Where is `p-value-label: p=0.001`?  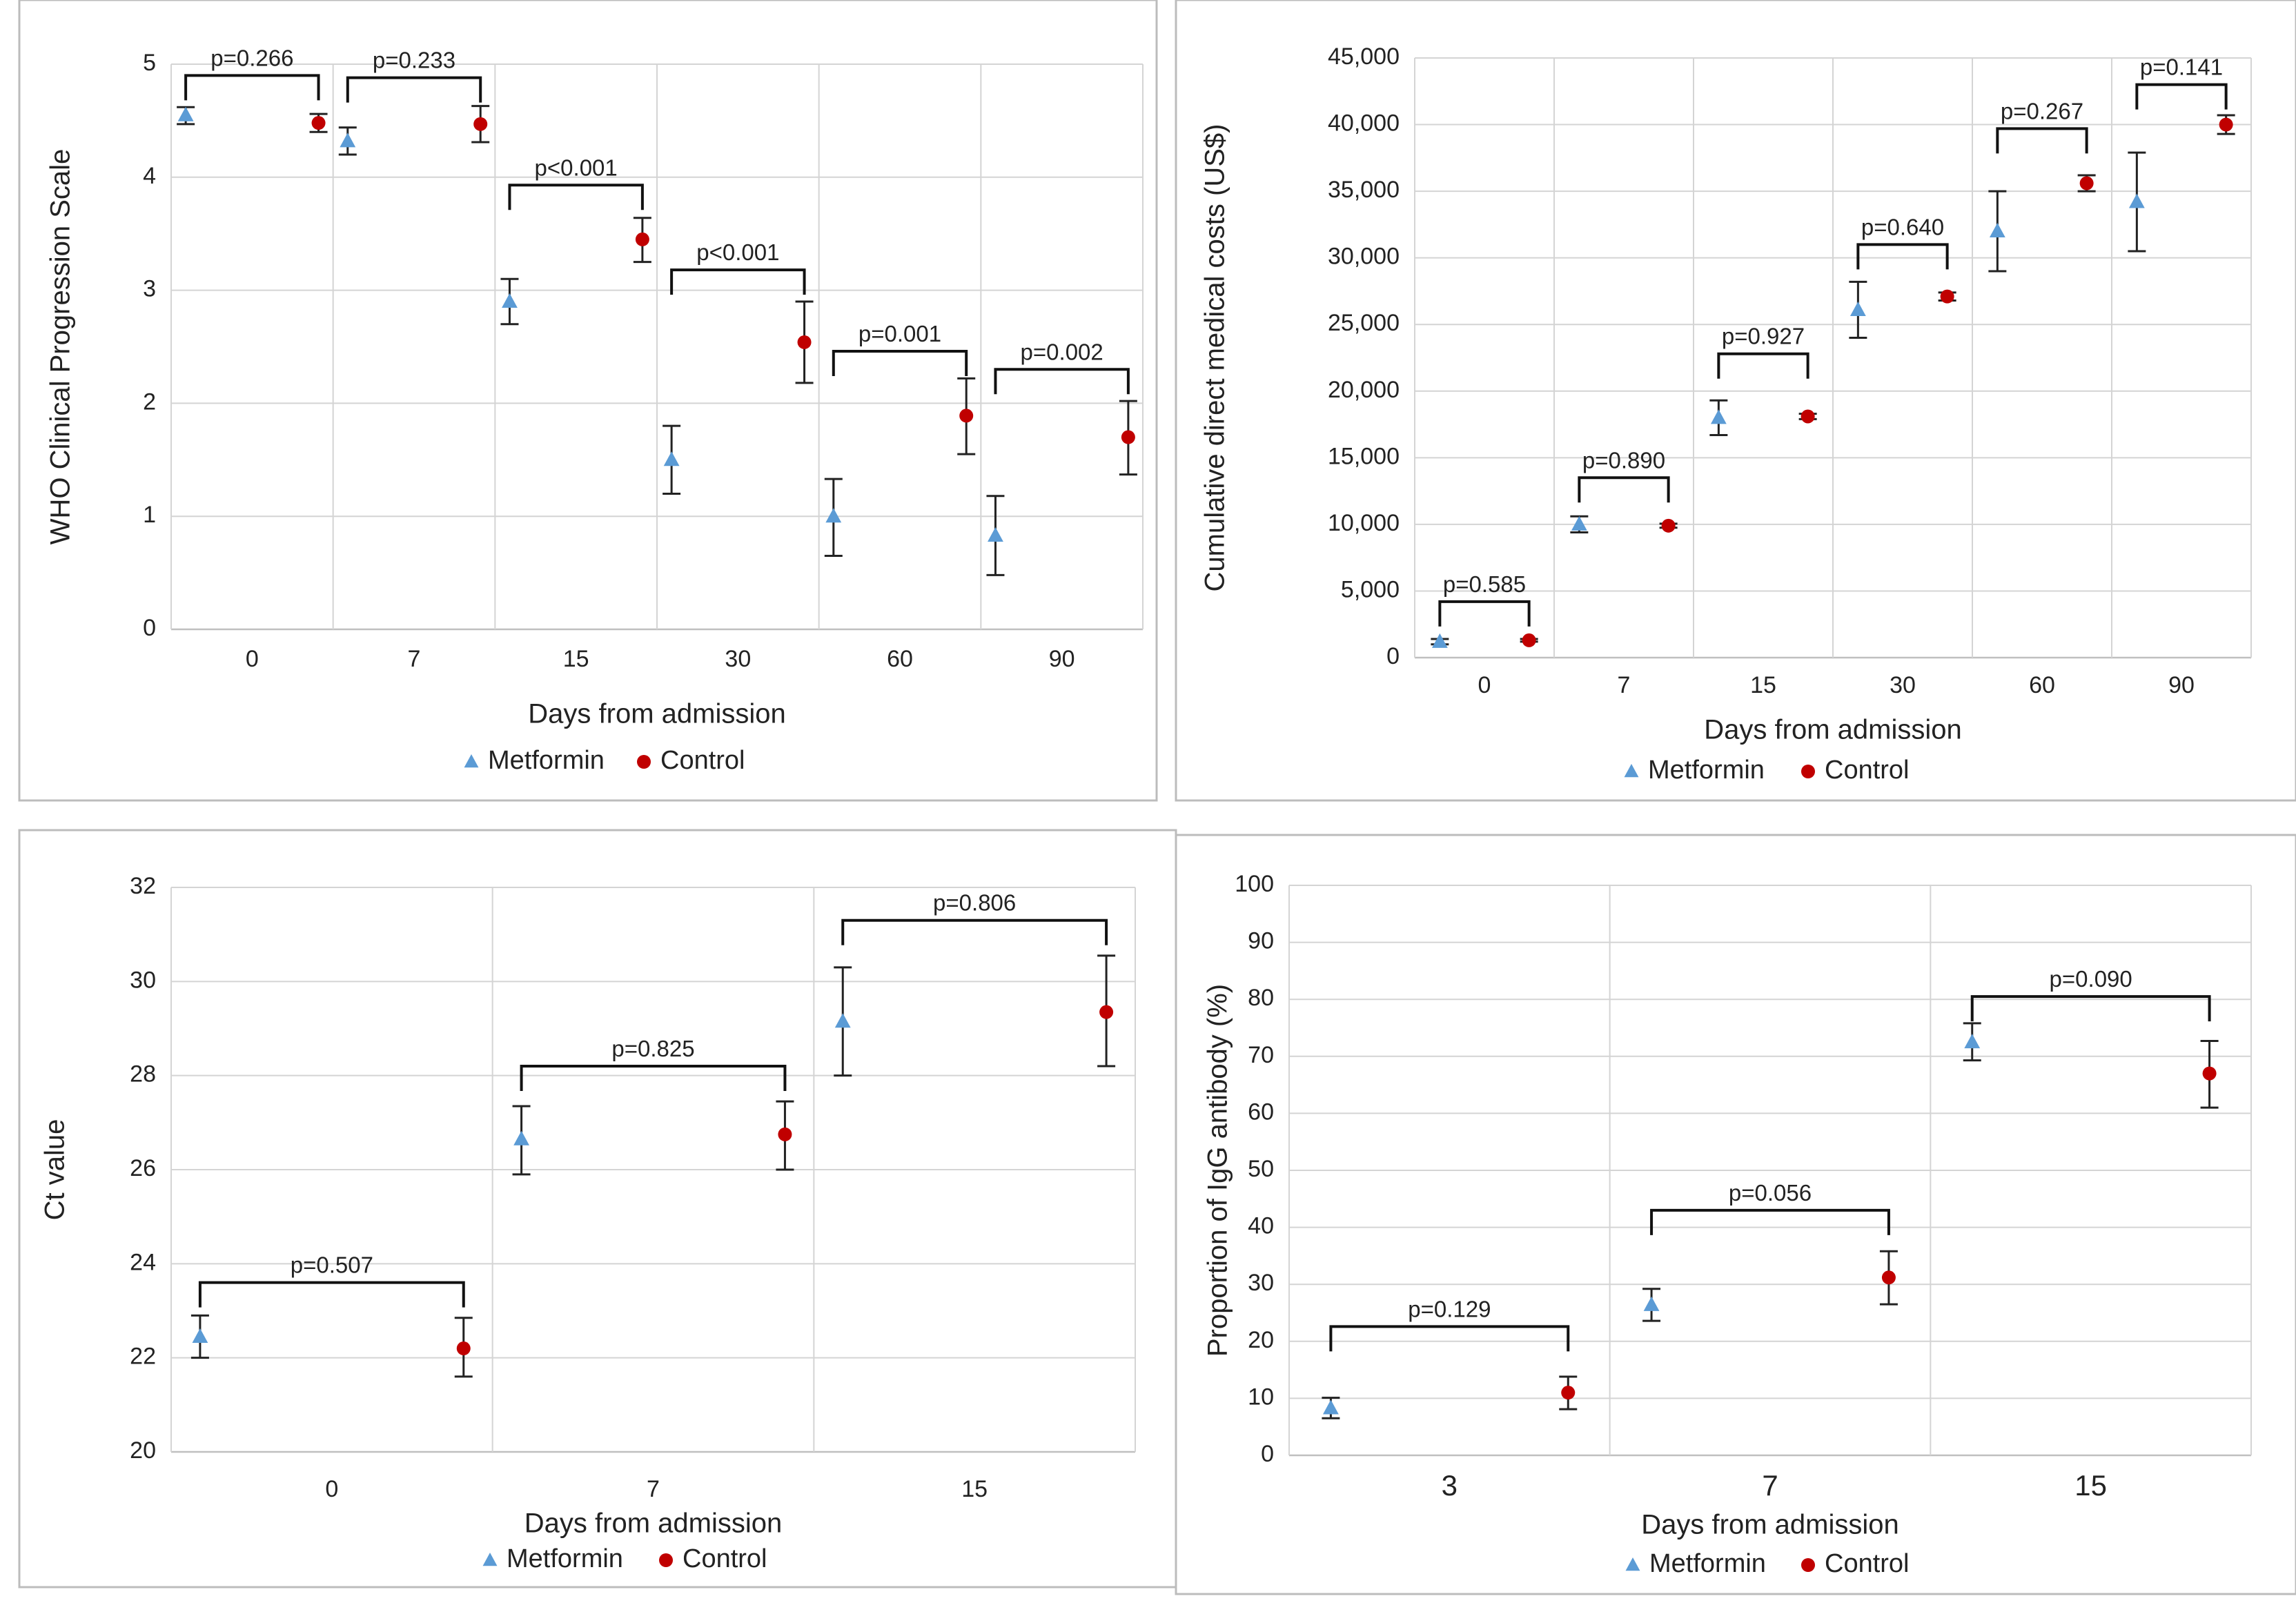
p-value-label: p=0.001 is located at coordinates (899, 333).